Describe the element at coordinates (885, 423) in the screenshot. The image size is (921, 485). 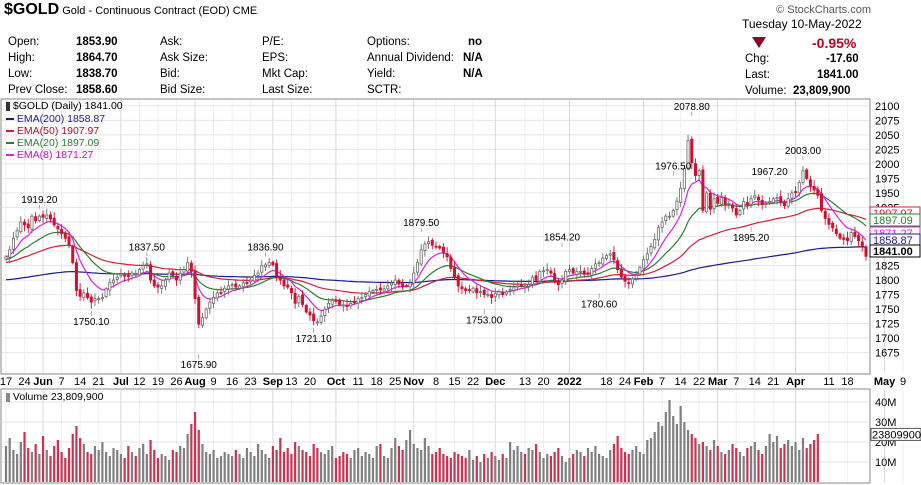
I see `volume-tick-label: 30M` at that location.